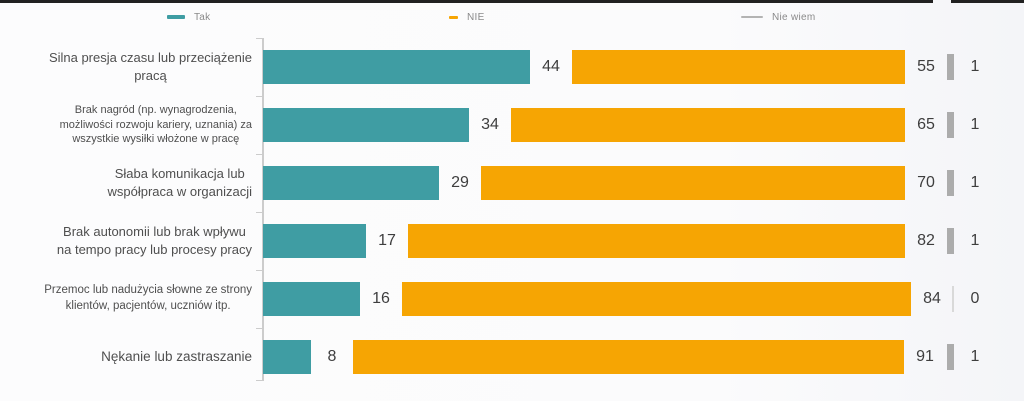 The image size is (1024, 401). Describe the element at coordinates (332, 356) in the screenshot. I see `value-label-tak: 8` at that location.